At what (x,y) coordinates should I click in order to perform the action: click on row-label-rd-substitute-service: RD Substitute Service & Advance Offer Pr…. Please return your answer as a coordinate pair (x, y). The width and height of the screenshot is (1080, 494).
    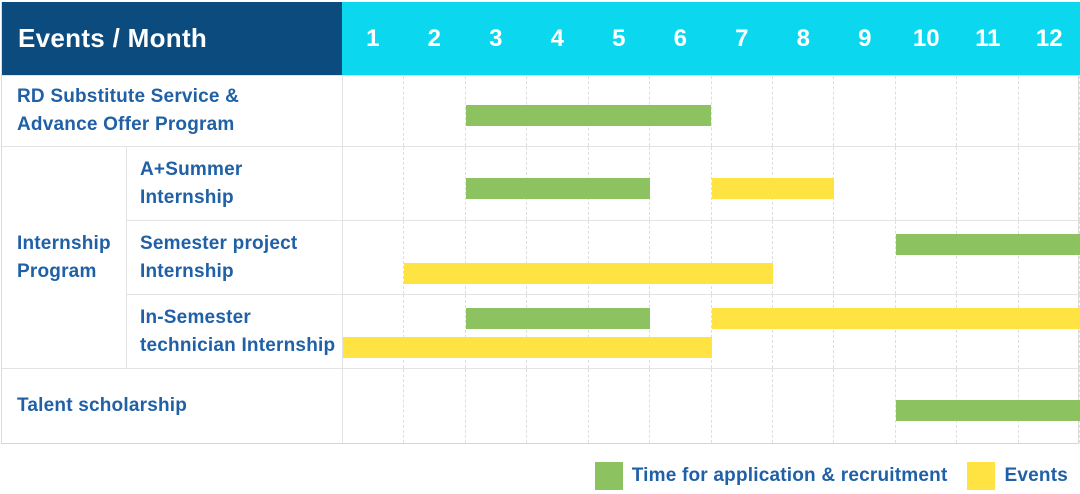
    Looking at the image, I should click on (172, 110).